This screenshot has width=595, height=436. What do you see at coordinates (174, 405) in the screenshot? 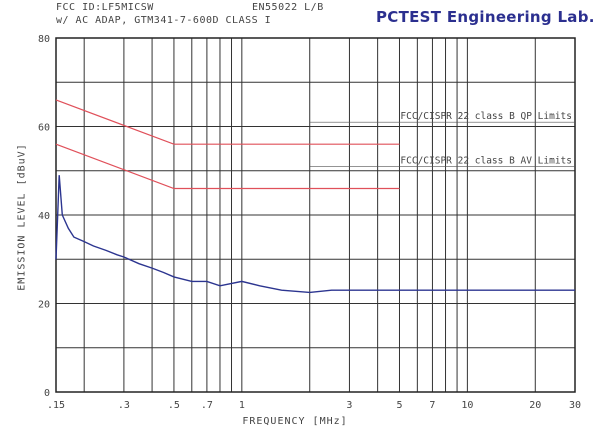
I see `x-tick-label: .5` at bounding box center [174, 405].